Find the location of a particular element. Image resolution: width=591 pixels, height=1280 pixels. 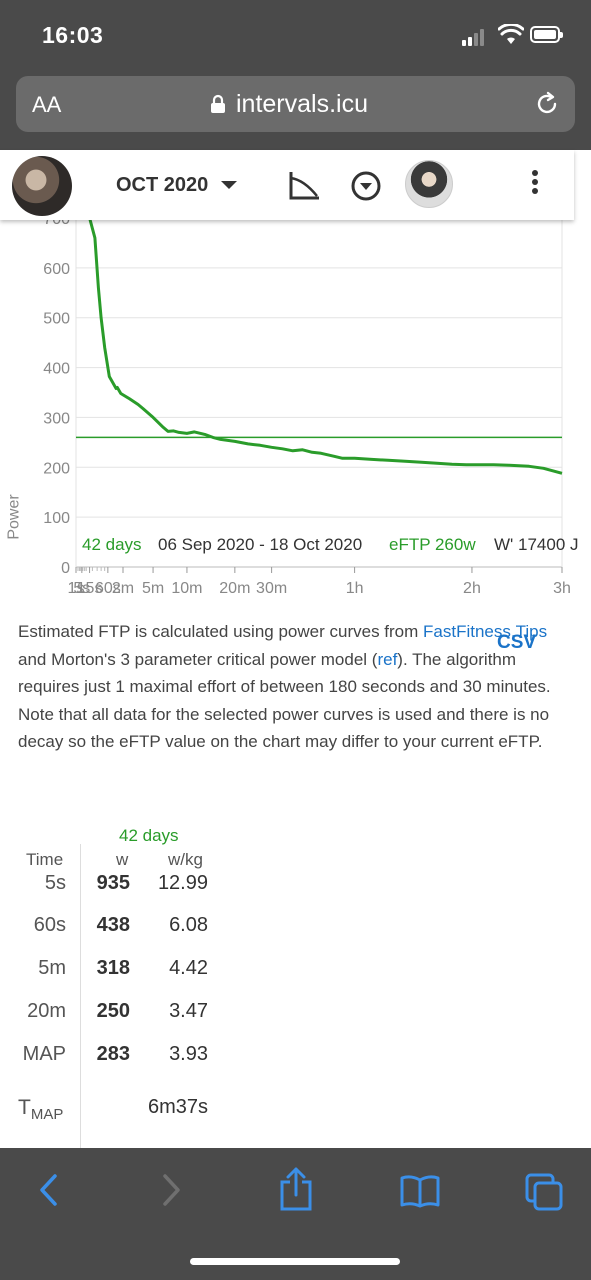

y-tick-label: 600 is located at coordinates (56, 269).